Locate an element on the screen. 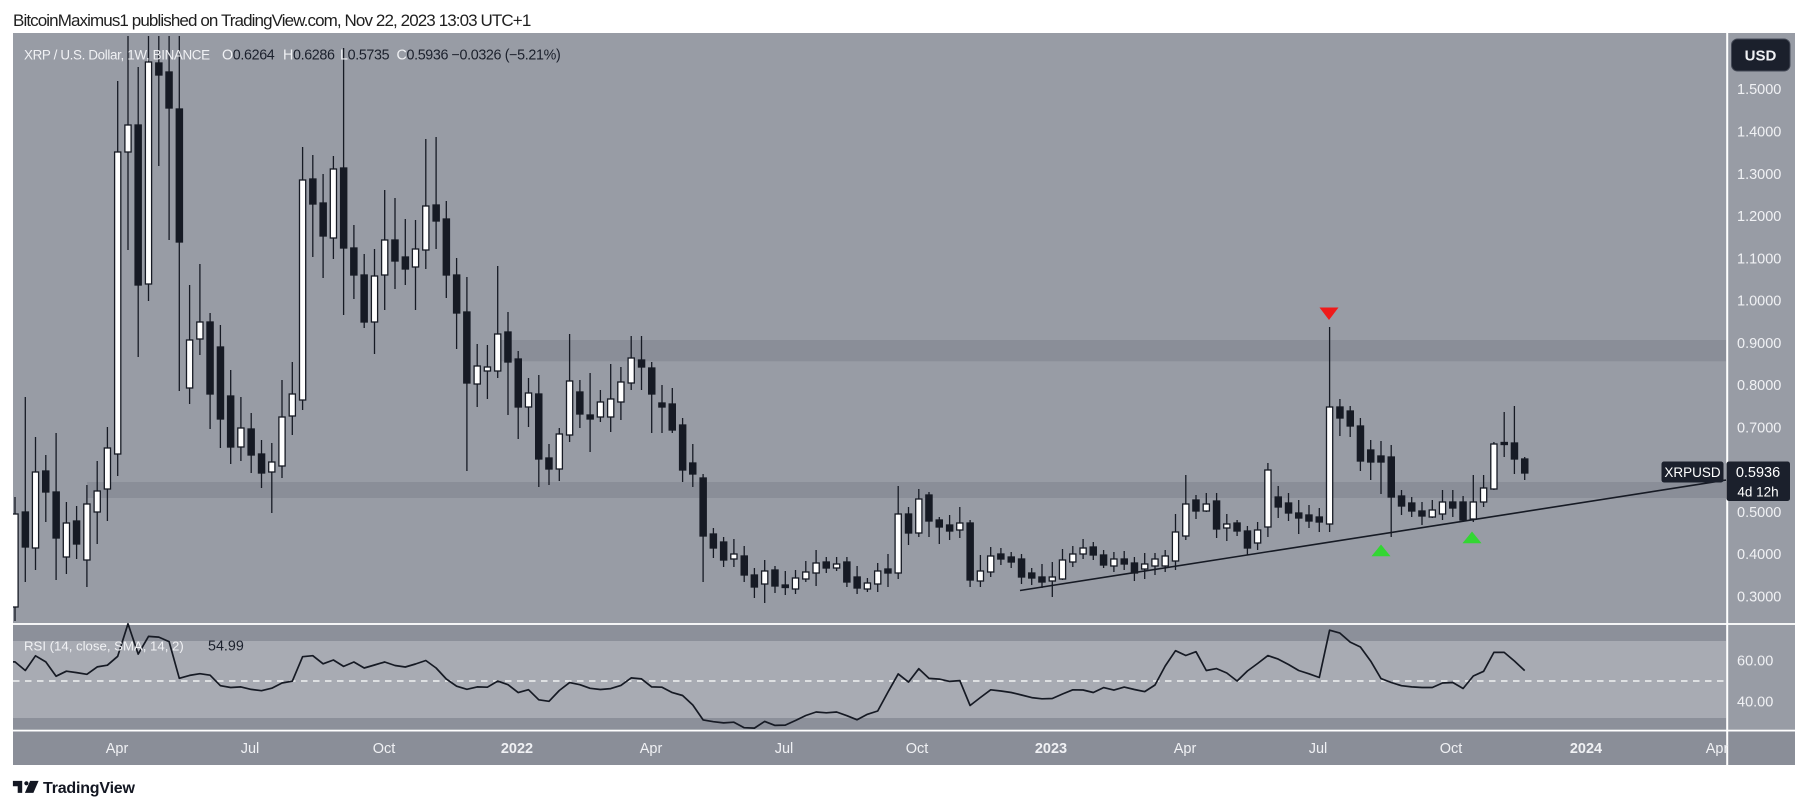 The width and height of the screenshot is (1807, 809). svg-text: 0.5936 is located at coordinates (1758, 473).